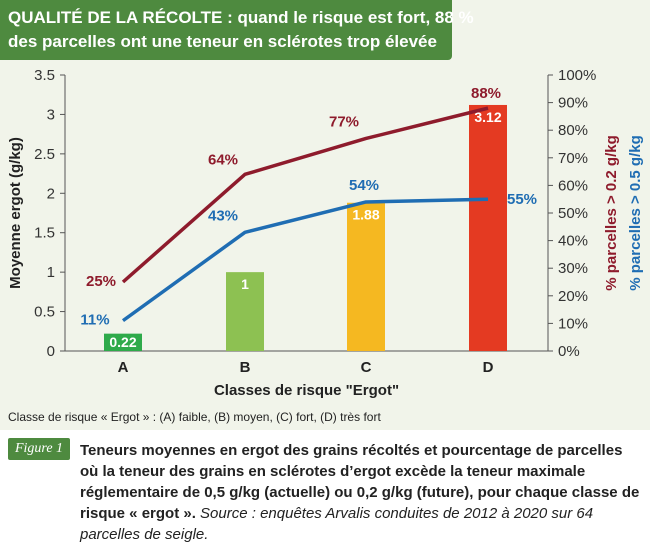  What do you see at coordinates (44, 75) in the screenshot?
I see `y-tick-label-left: 3.5` at bounding box center [44, 75].